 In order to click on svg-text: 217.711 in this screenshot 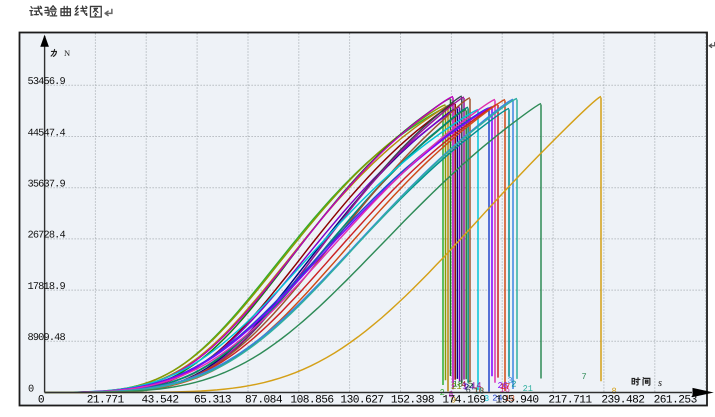, I will do `click(570, 400)`.